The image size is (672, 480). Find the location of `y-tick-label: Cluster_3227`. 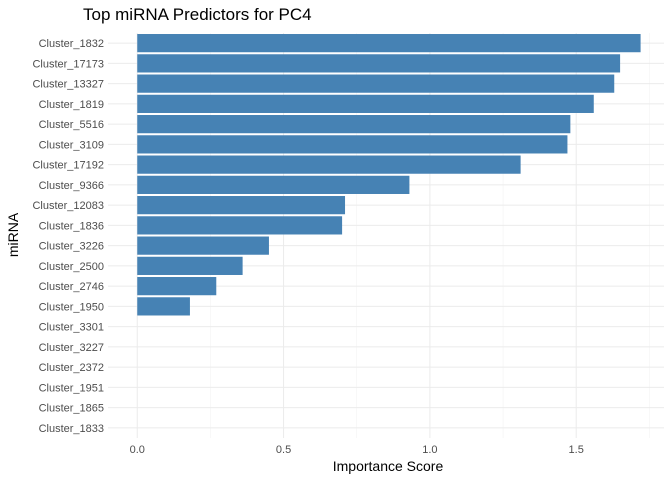

y-tick-label: Cluster_3227 is located at coordinates (71, 348).